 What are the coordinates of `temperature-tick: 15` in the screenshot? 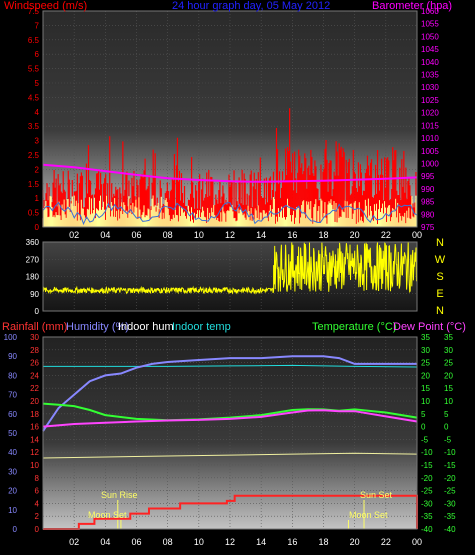 It's located at (425, 388).